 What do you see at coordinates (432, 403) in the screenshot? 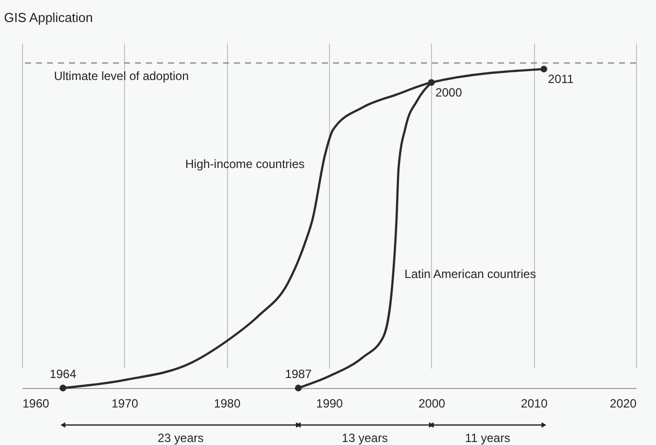
I see `x-tick-label: 2000` at bounding box center [432, 403].